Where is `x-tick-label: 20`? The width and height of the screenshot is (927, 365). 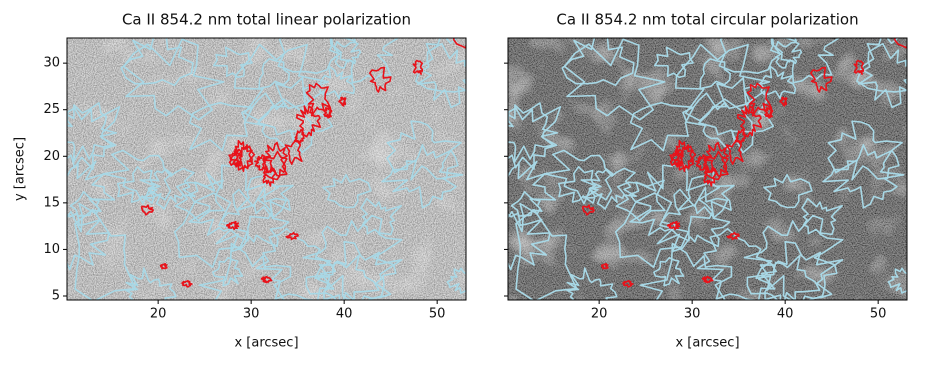 x-tick-label: 20 is located at coordinates (158, 314).